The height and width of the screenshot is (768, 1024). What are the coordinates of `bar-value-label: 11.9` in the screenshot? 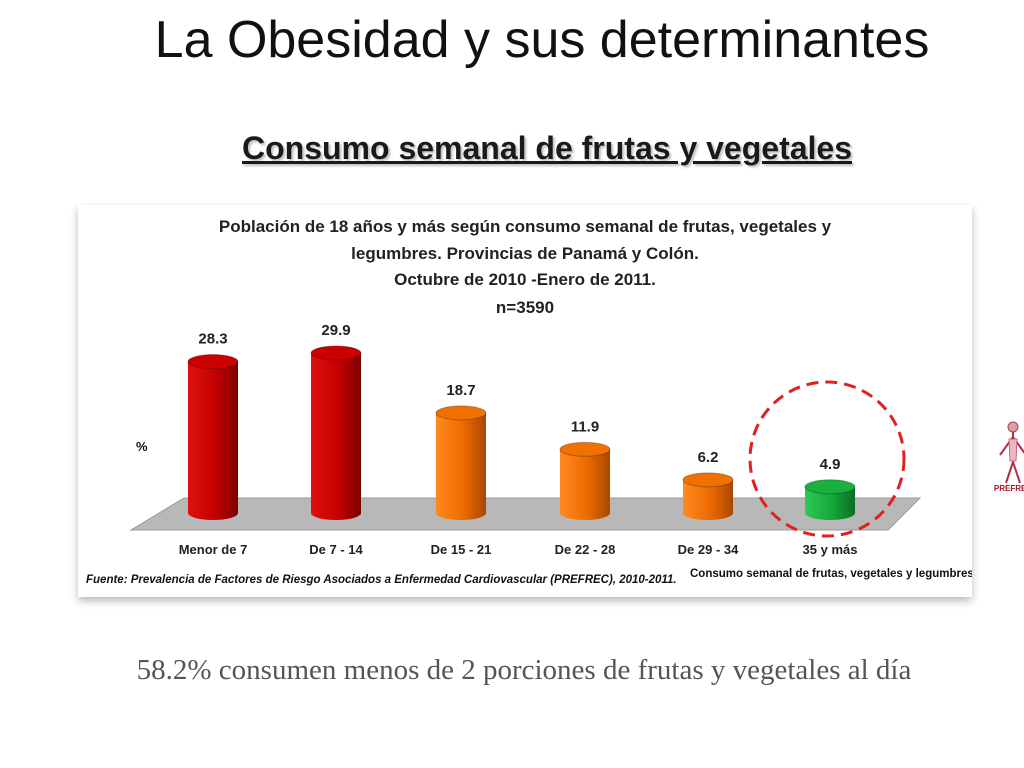 It's located at (585, 426).